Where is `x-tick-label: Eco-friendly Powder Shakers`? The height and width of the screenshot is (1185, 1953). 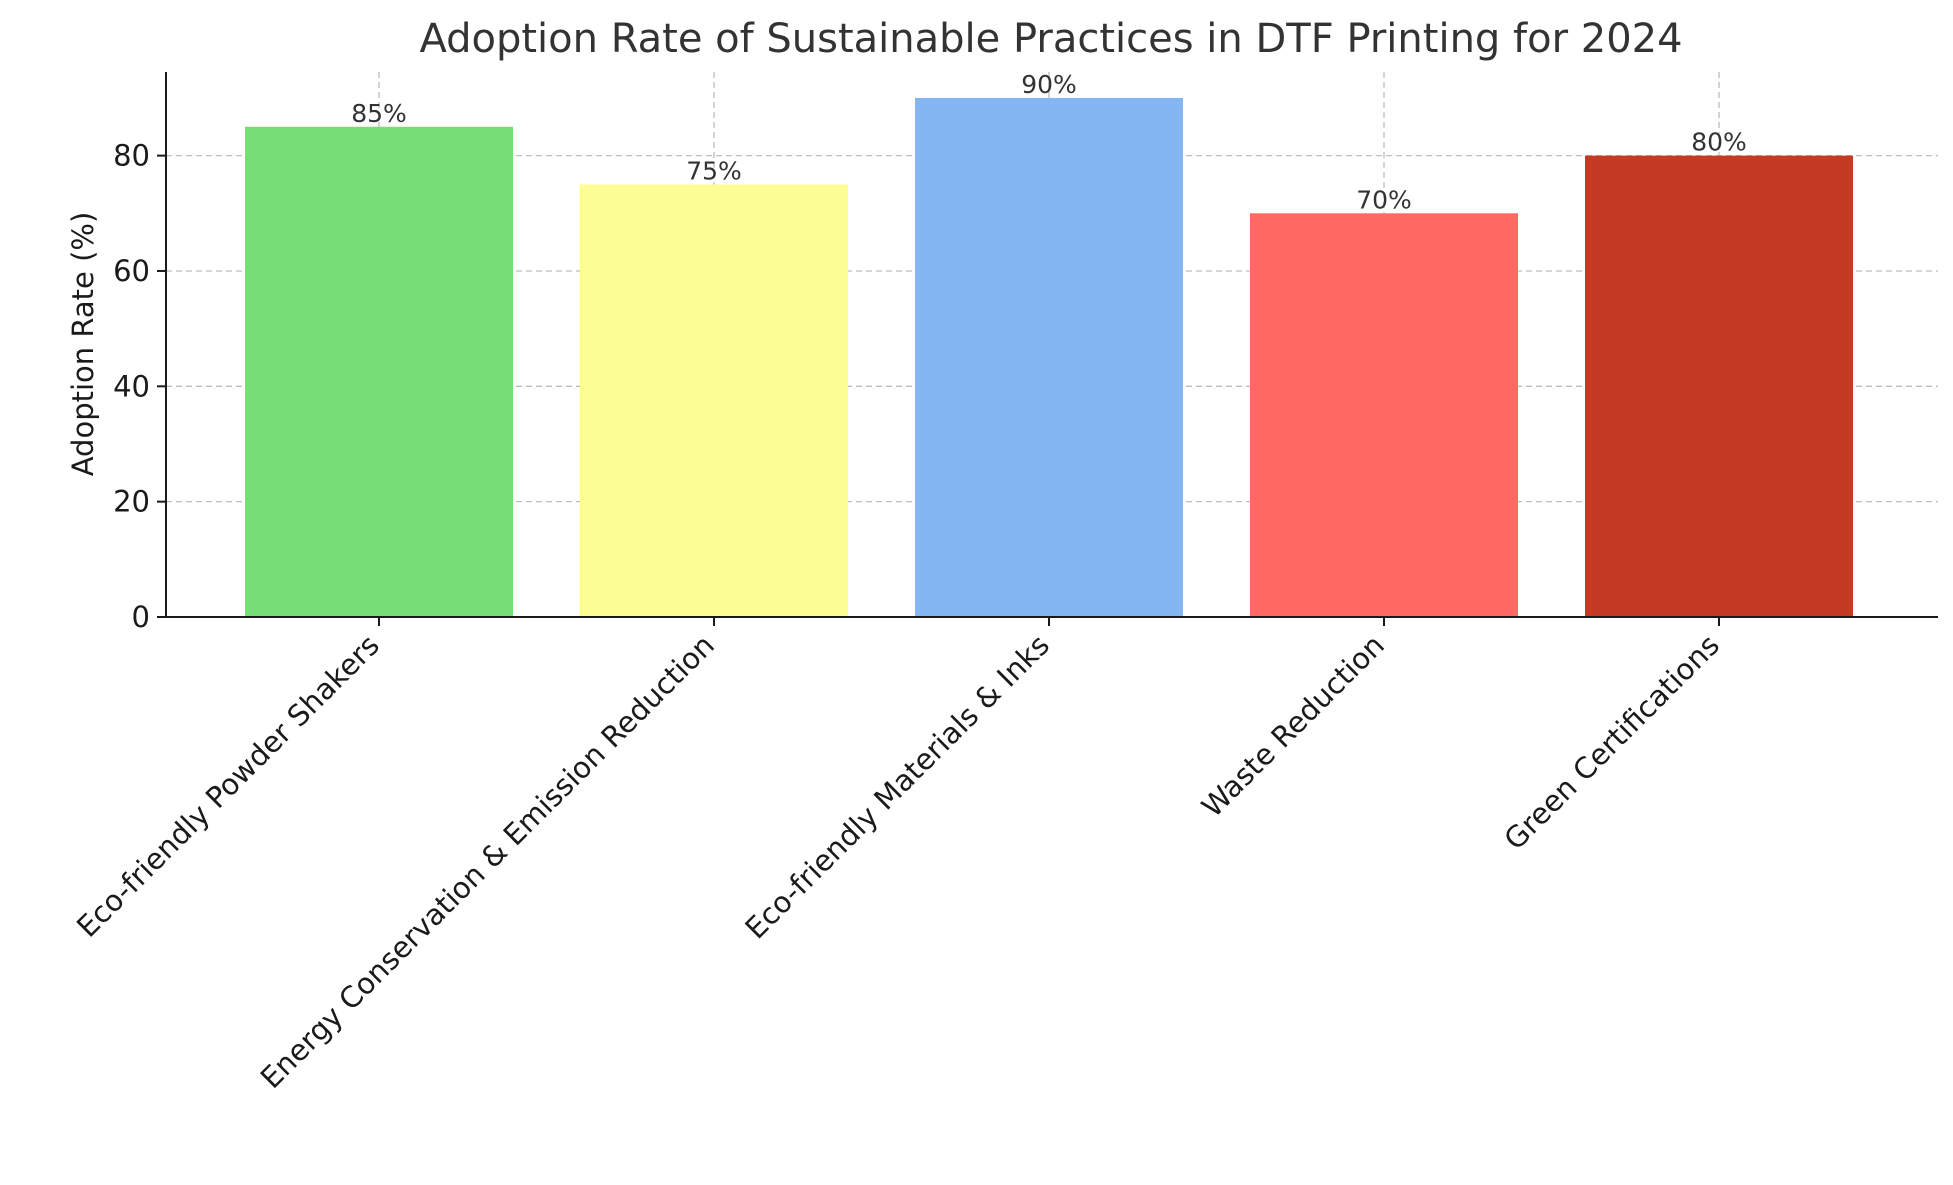 x-tick-label: Eco-friendly Powder Shakers is located at coordinates (228, 786).